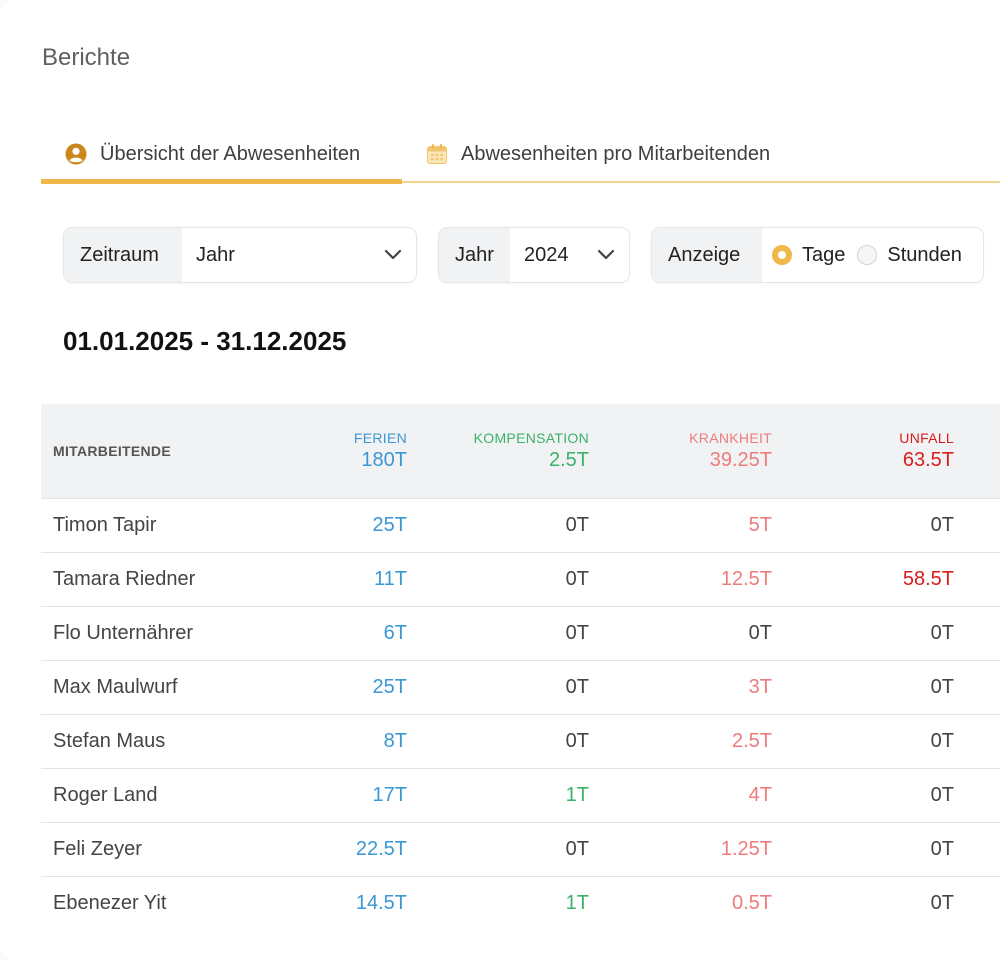 This screenshot has width=1000, height=960. What do you see at coordinates (863, 451) in the screenshot?
I see `column-header-unfall: UNFALL 63.5T` at bounding box center [863, 451].